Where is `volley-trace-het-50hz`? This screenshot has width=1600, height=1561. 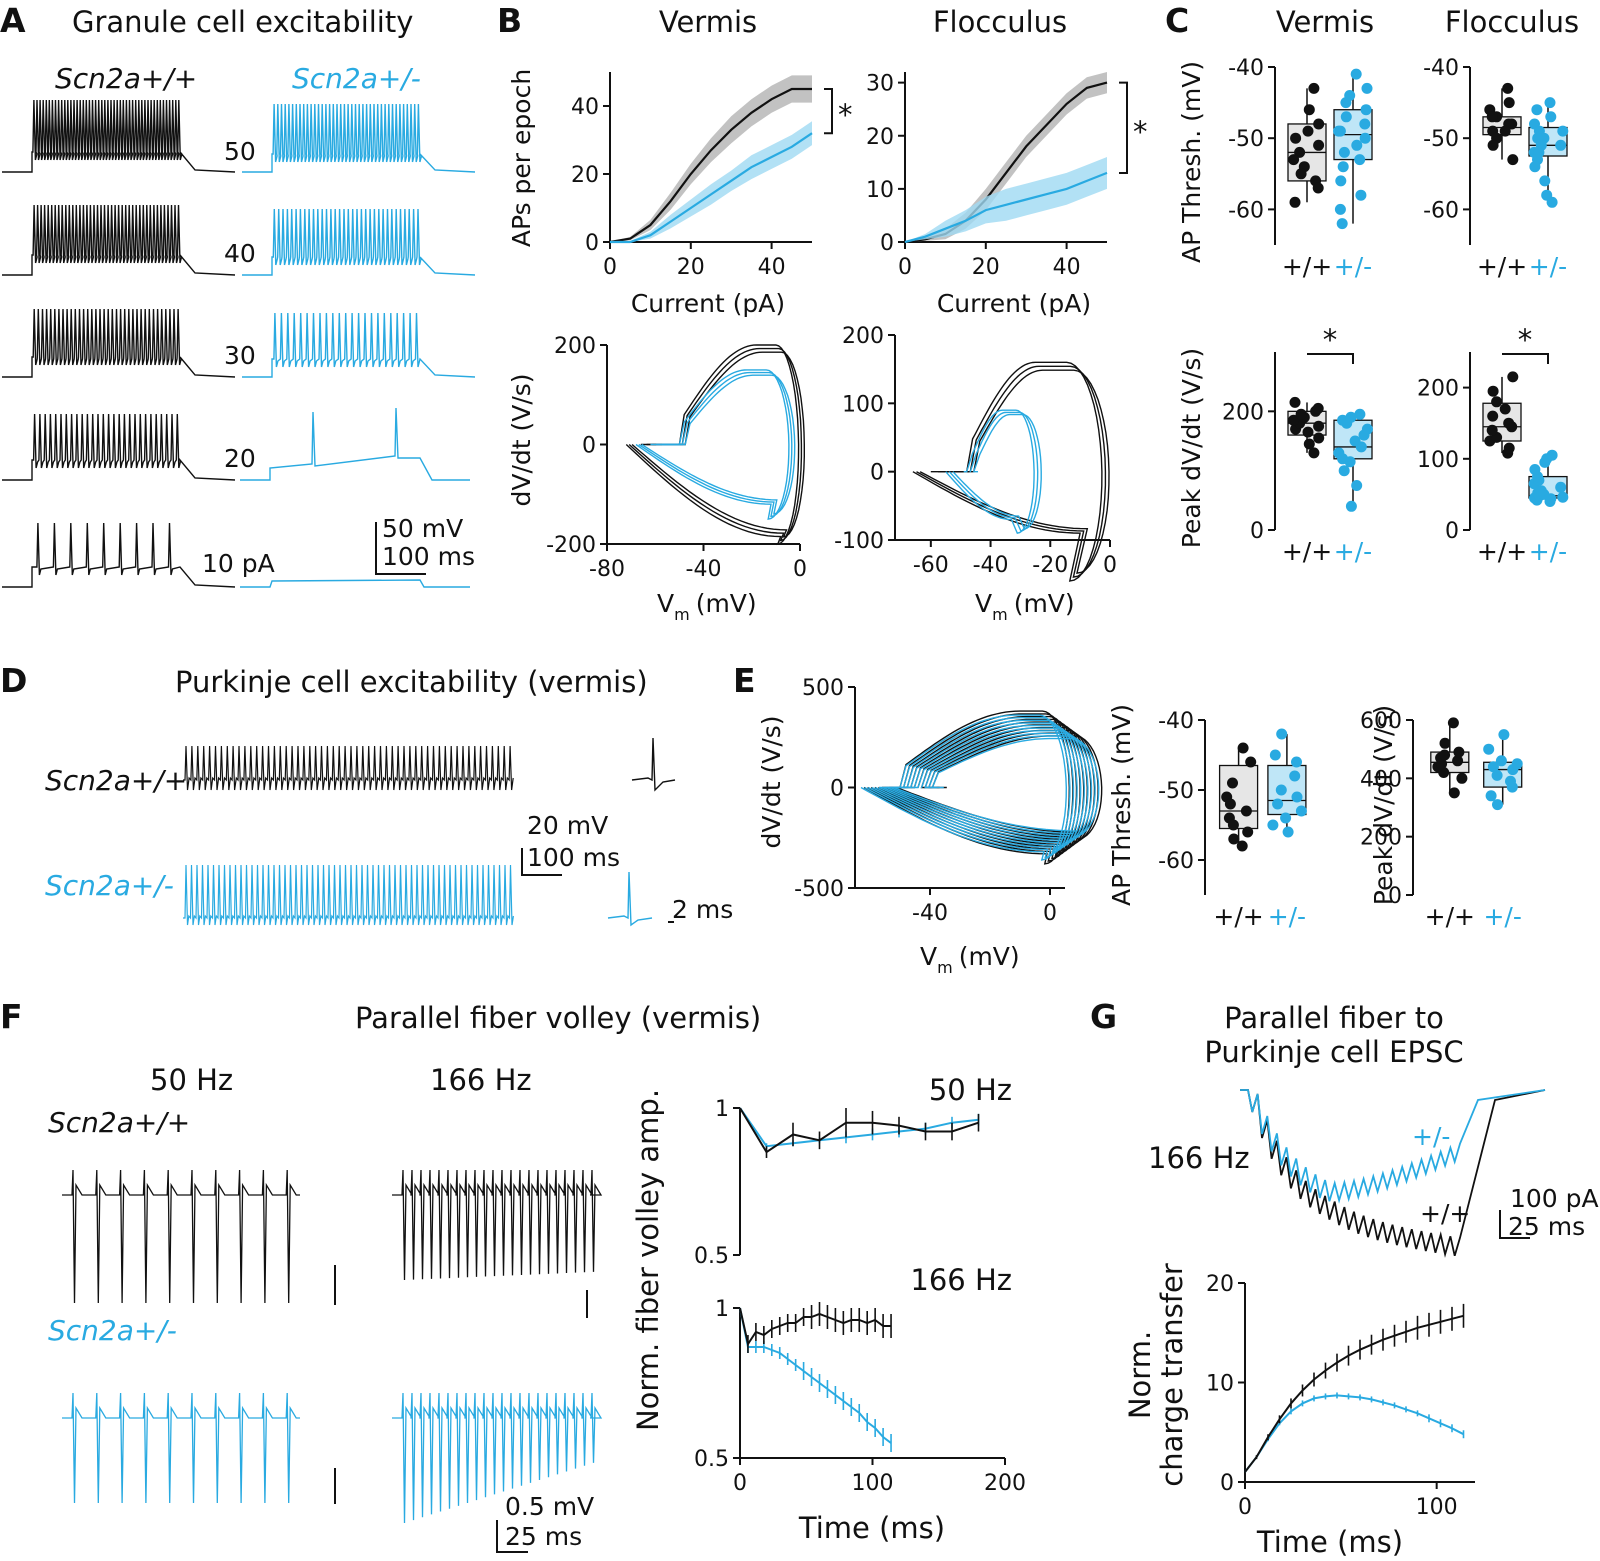
volley-trace-het-50hz is located at coordinates (181, 1448).